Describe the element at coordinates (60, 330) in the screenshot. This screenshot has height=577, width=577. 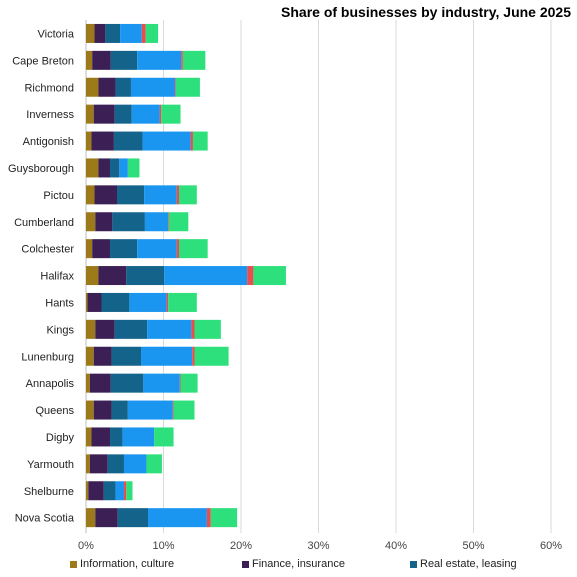
I see `y-category-label: Kings` at that location.